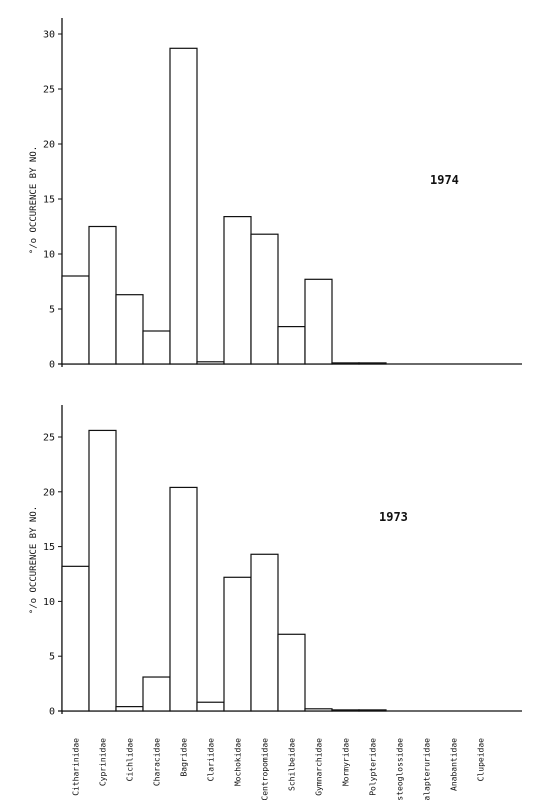 The height and width of the screenshot is (800, 550). What do you see at coordinates (183, 206) in the screenshot?
I see `bar-top-bagridae` at bounding box center [183, 206].